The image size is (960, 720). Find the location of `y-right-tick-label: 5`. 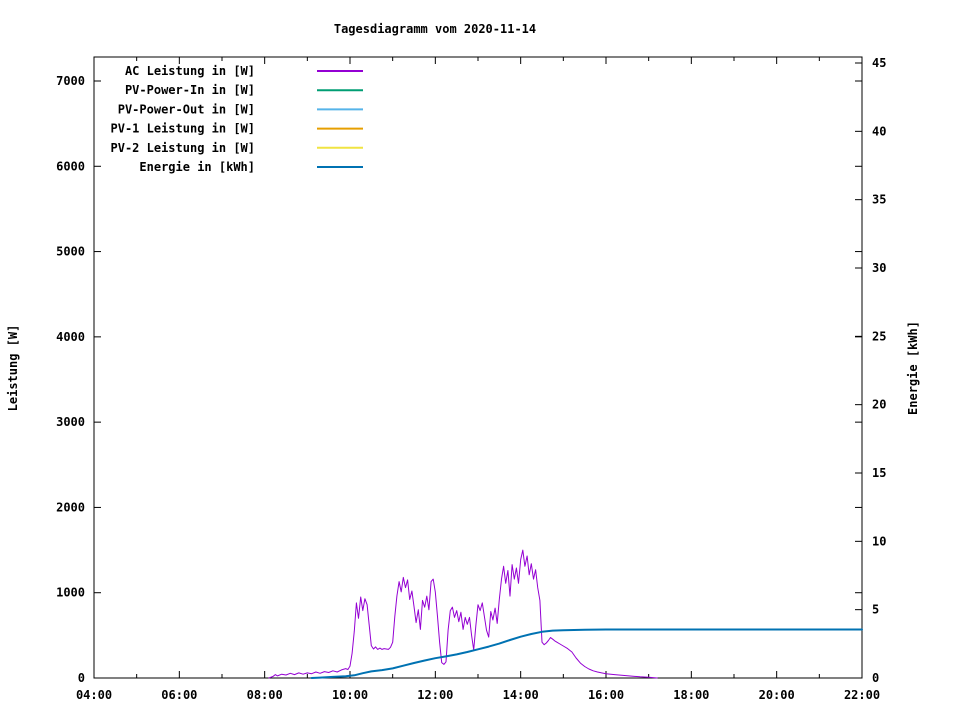

y-right-tick-label: 5 is located at coordinates (875, 610).